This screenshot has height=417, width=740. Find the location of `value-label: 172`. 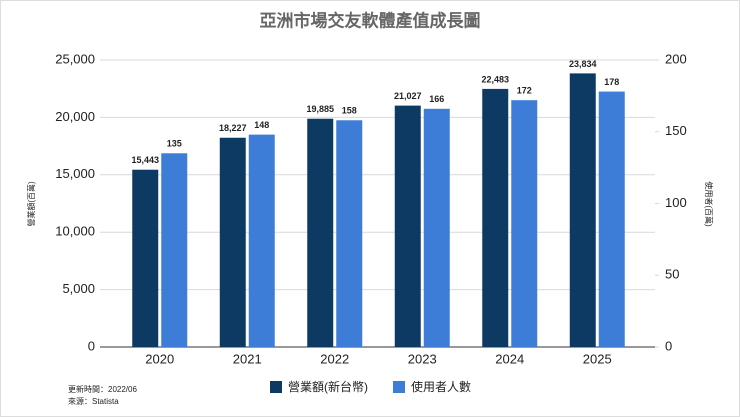

value-label: 172 is located at coordinates (524, 91).